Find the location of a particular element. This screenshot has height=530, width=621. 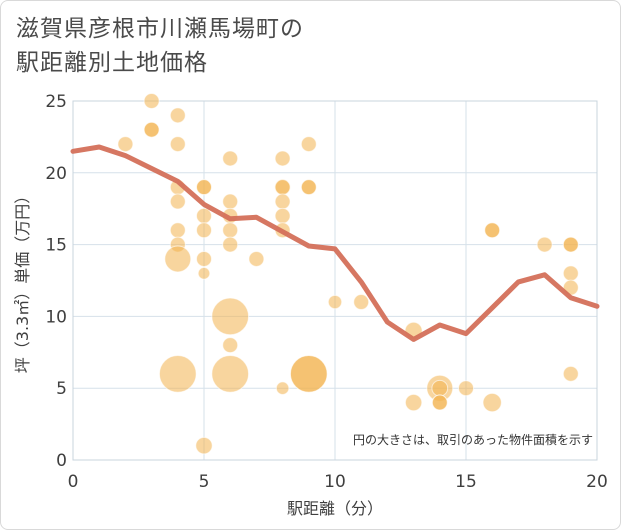

y-tick-label: 25 is located at coordinates (56, 102).